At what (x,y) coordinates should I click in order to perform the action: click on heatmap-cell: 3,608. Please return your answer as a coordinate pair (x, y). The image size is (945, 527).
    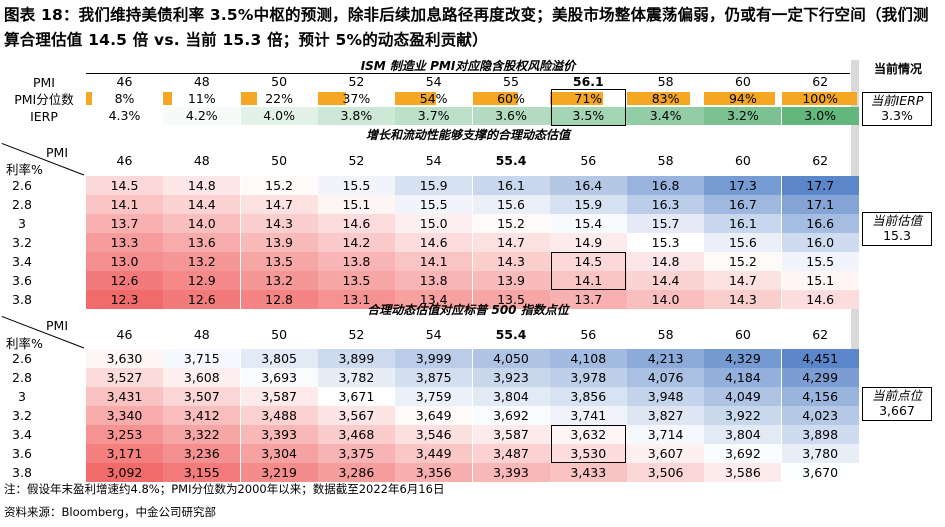
    Looking at the image, I should click on (202, 377).